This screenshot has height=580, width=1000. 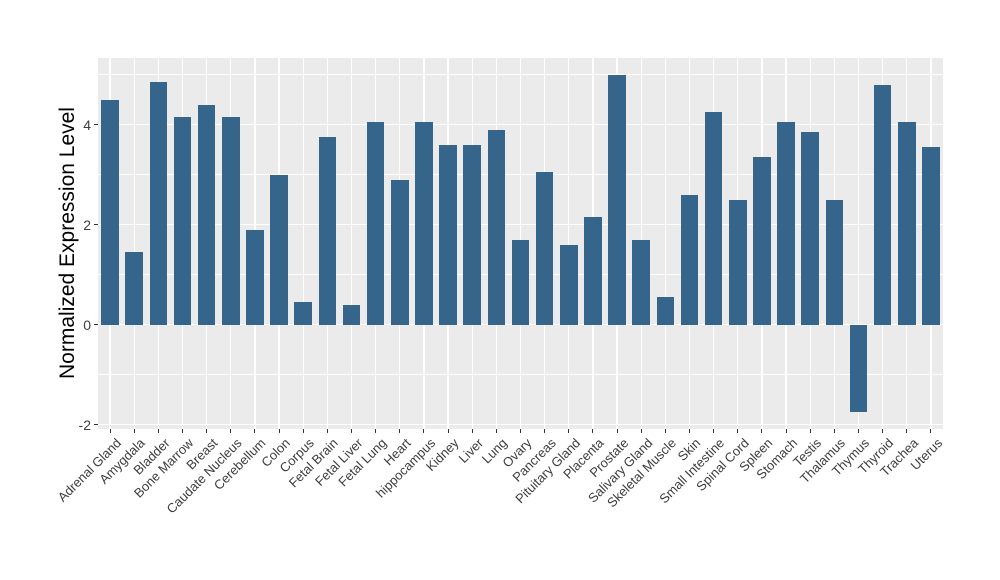 I want to click on bar-pancreas, so click(x=544, y=248).